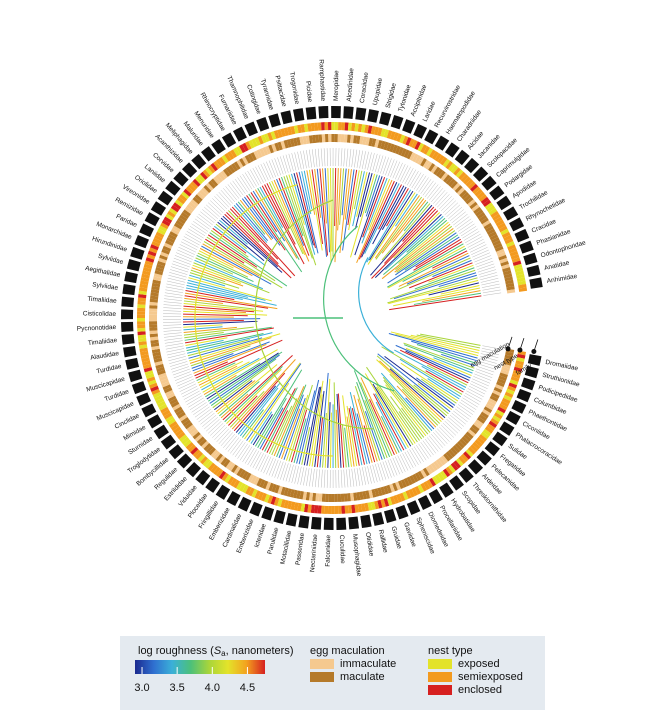 This screenshot has width=669, height=726. I want to click on family-label: Anatidae, so click(557, 265).